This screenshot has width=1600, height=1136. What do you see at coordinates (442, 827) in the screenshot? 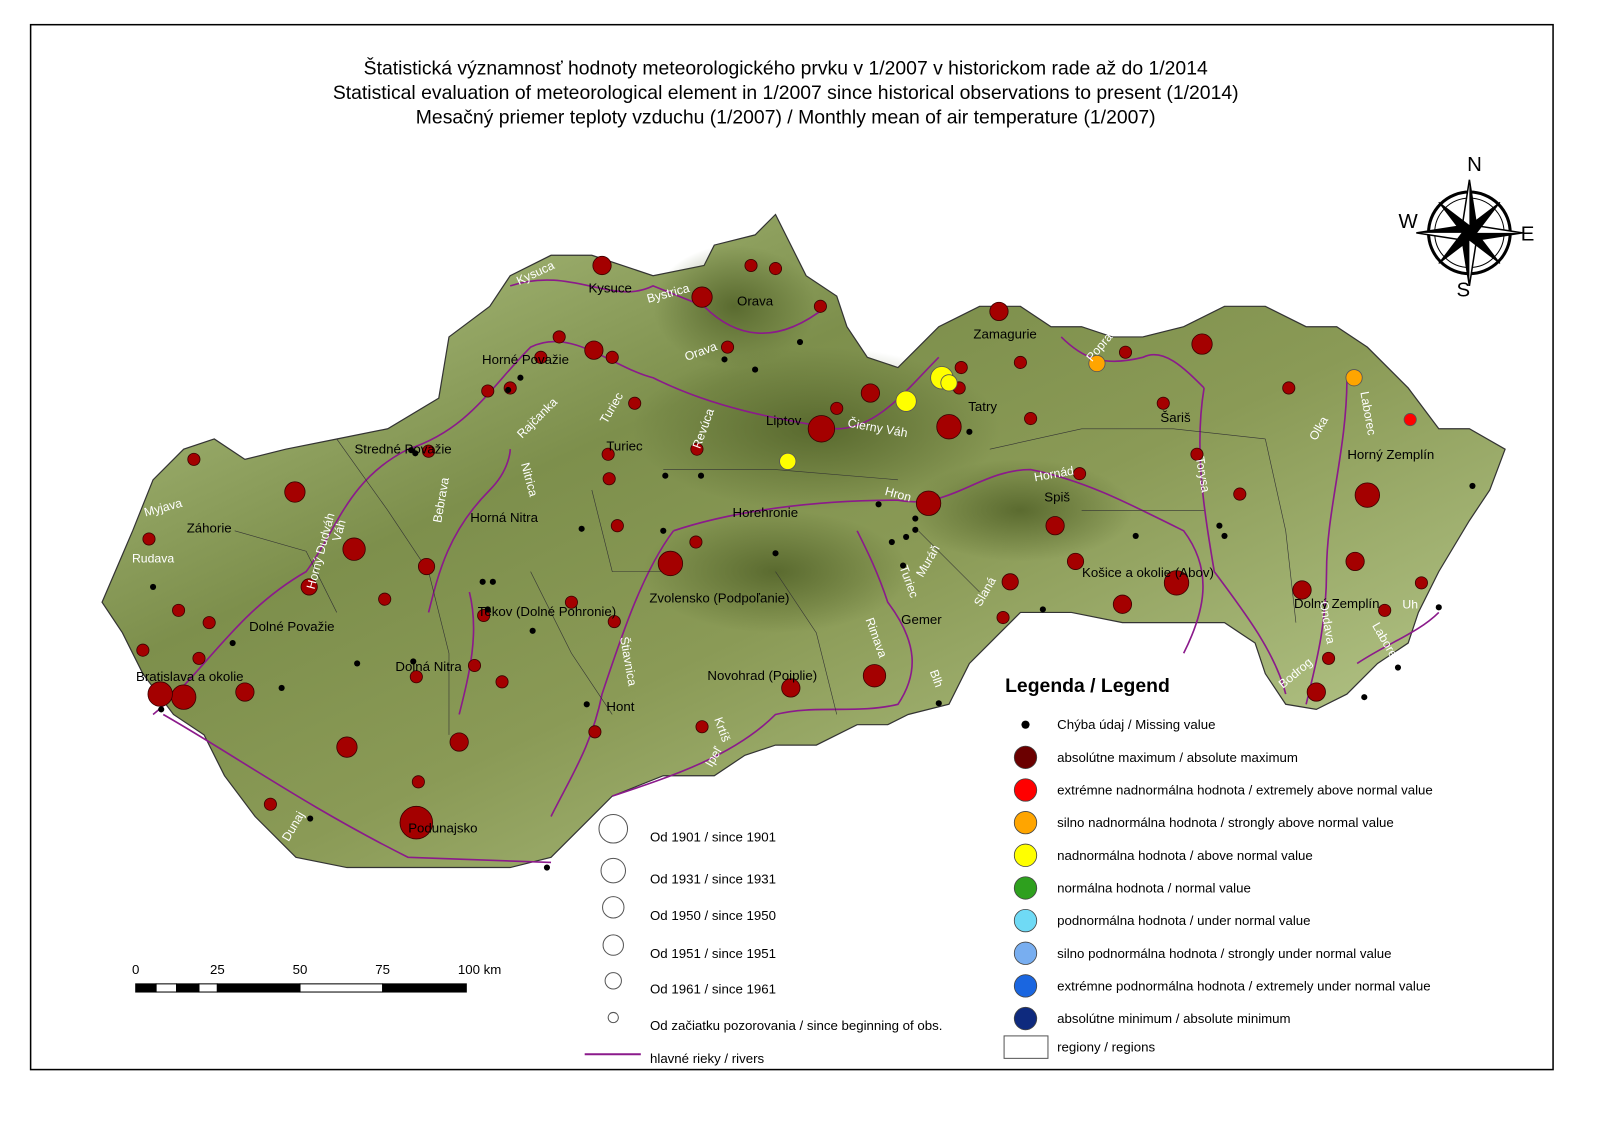
I see `region-label: Podunajsko` at bounding box center [442, 827].